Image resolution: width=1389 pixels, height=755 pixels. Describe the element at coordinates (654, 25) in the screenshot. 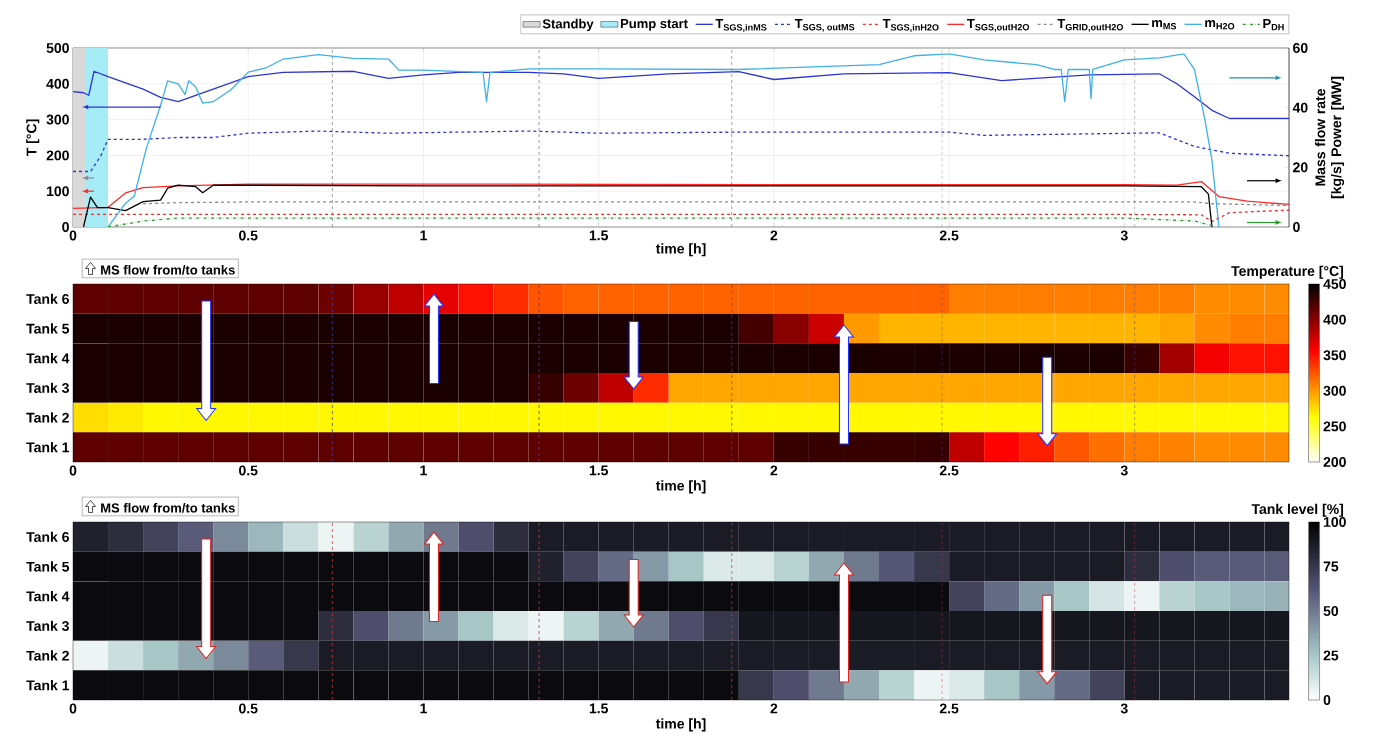

I see `legend-label: Pump start` at that location.